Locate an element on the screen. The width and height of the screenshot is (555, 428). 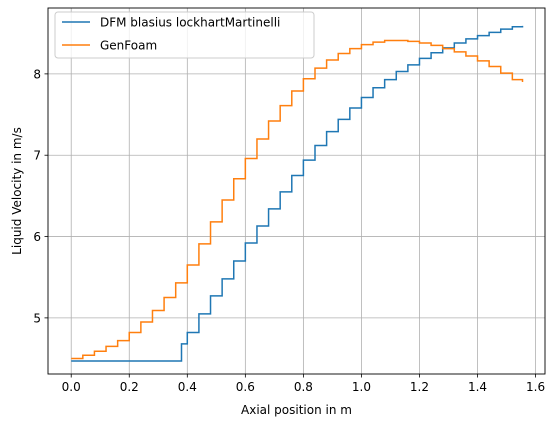
x-tick-label: 0.4 is located at coordinates (187, 387).